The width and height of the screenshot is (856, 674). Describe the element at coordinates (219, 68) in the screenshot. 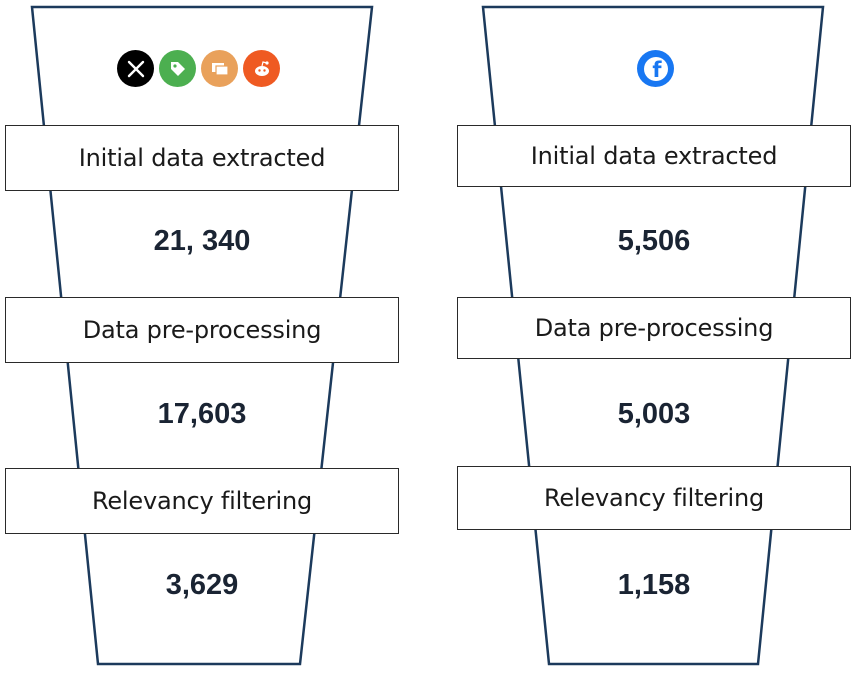

I see `chat-icon` at that location.